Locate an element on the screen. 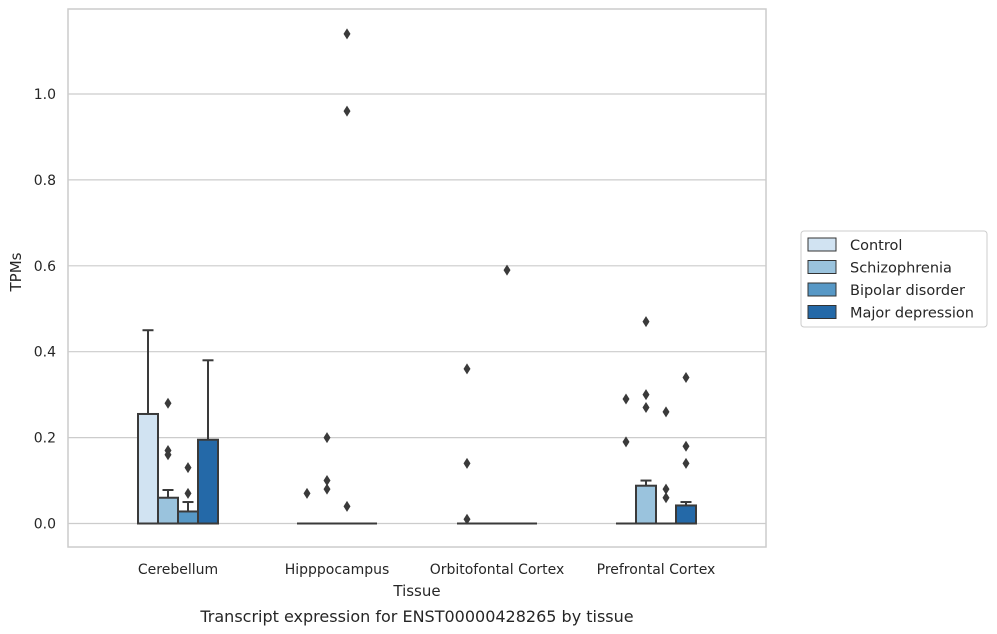 The image size is (997, 634). x-tick-label: Orbitofontal Cortex is located at coordinates (497, 570).